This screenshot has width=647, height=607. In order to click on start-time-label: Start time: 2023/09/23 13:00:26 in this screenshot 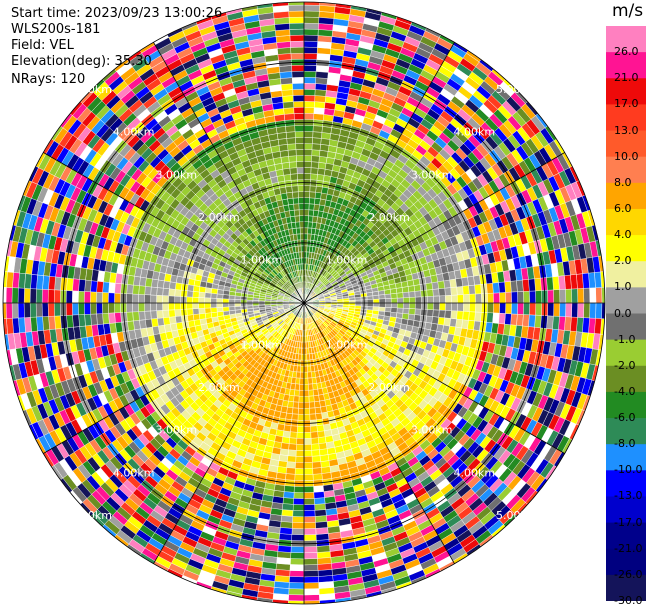, I will do `click(117, 13)`.